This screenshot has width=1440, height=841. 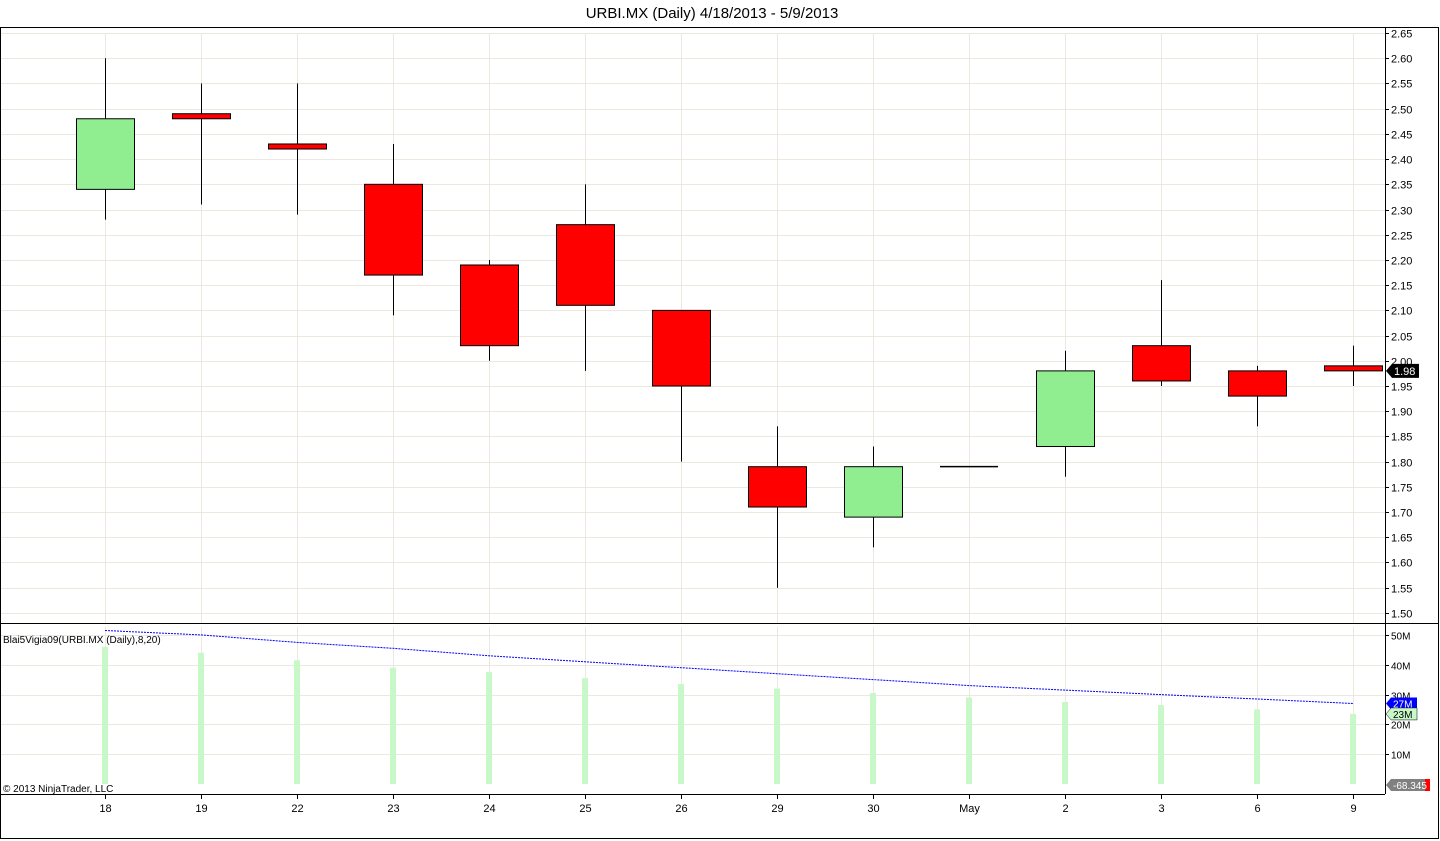 I want to click on price-tick-label: 1.75, so click(x=1401, y=489).